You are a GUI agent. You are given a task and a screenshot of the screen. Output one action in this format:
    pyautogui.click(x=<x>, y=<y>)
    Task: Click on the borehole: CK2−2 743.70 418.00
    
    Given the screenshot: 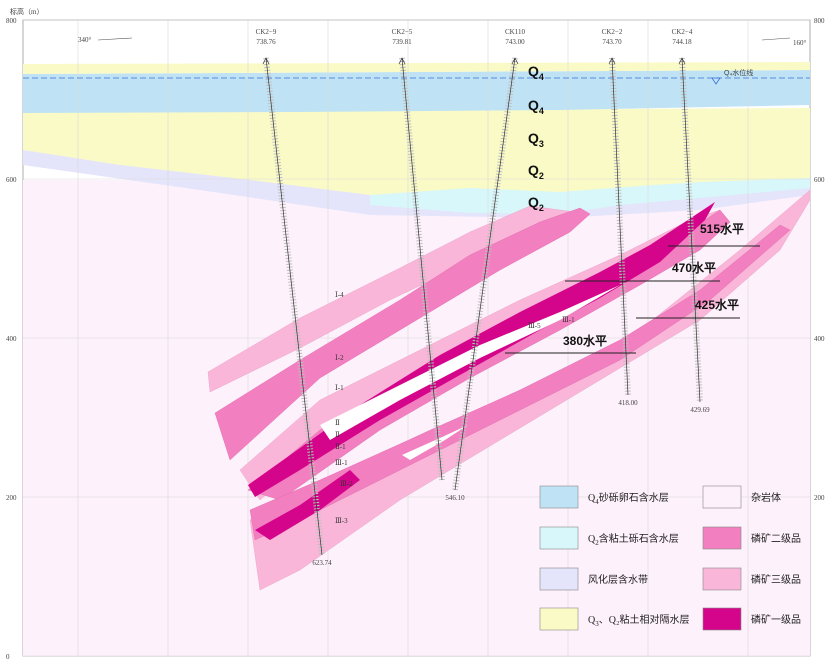 What is the action you would take?
    pyautogui.click(x=620, y=217)
    